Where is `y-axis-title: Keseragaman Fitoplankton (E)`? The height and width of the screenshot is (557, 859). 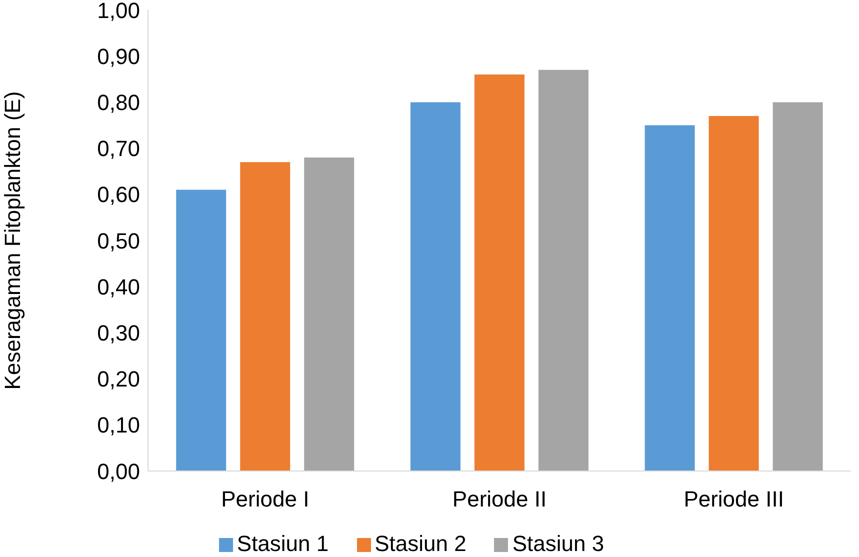
y-axis-title: Keseragaman Fitoplankton (E) is located at coordinates (12, 240).